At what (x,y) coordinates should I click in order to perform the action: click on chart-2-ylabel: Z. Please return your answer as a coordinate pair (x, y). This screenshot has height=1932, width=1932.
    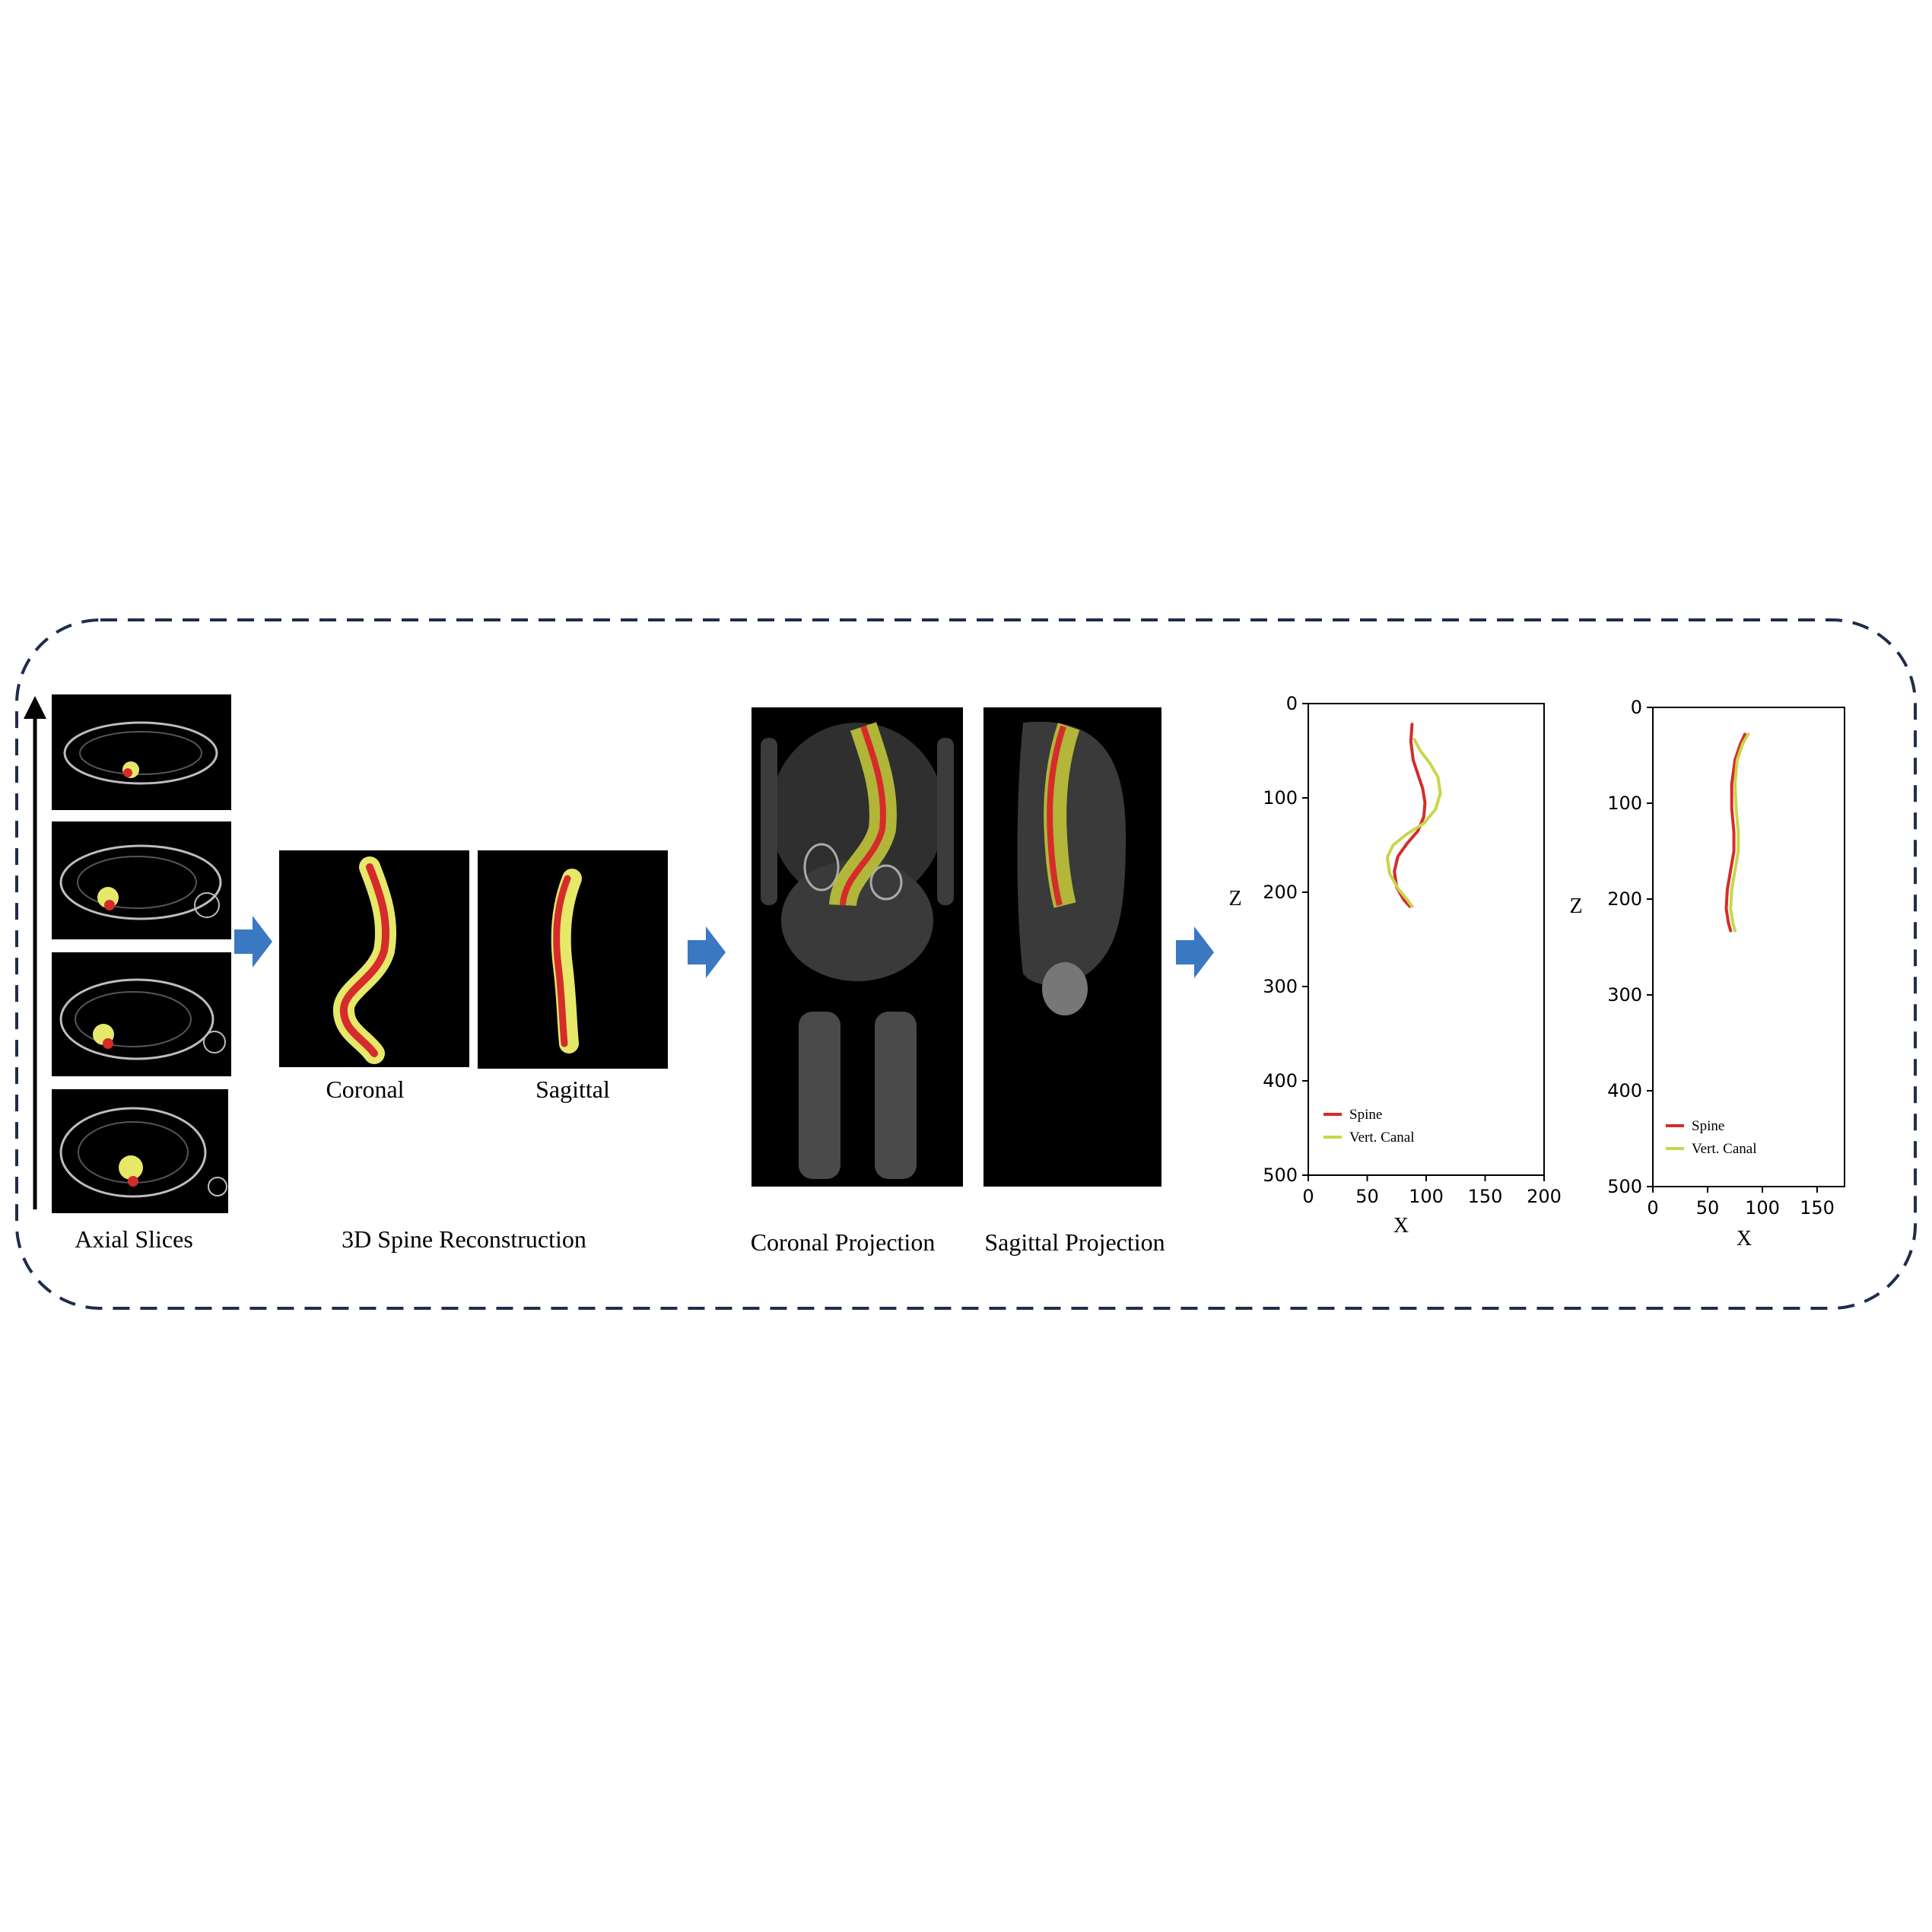
    Looking at the image, I should click on (1575, 906).